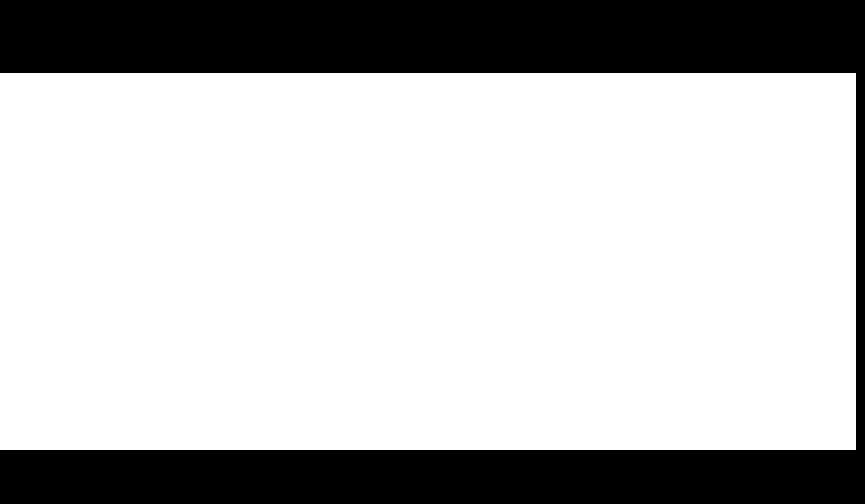  What do you see at coordinates (40, 238) in the screenshot?
I see `y-axis-title` at bounding box center [40, 238].